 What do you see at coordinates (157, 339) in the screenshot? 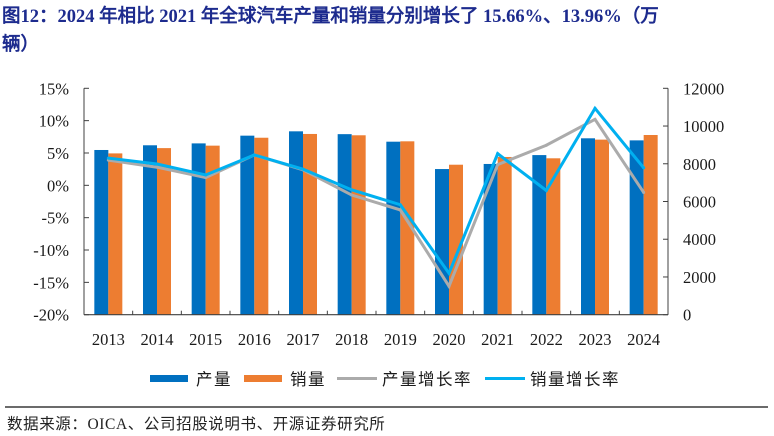
I see `x-tick-label: 2014` at bounding box center [157, 339].